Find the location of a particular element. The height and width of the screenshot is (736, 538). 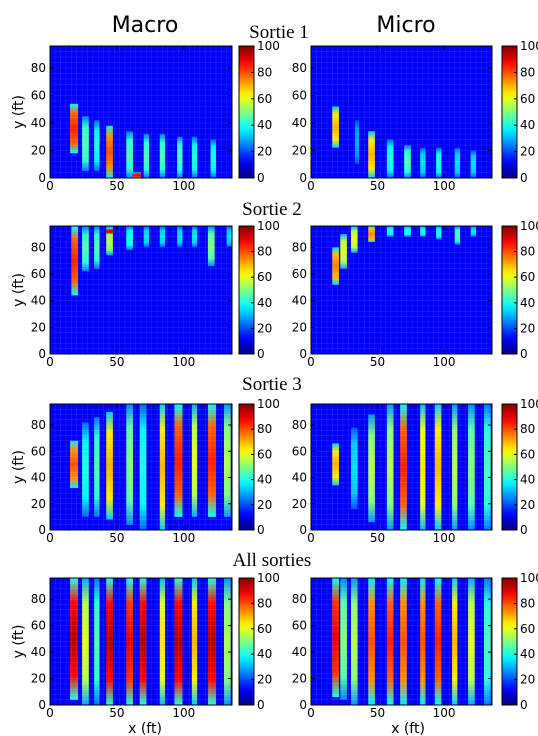

plot-background is located at coordinates (141, 290).